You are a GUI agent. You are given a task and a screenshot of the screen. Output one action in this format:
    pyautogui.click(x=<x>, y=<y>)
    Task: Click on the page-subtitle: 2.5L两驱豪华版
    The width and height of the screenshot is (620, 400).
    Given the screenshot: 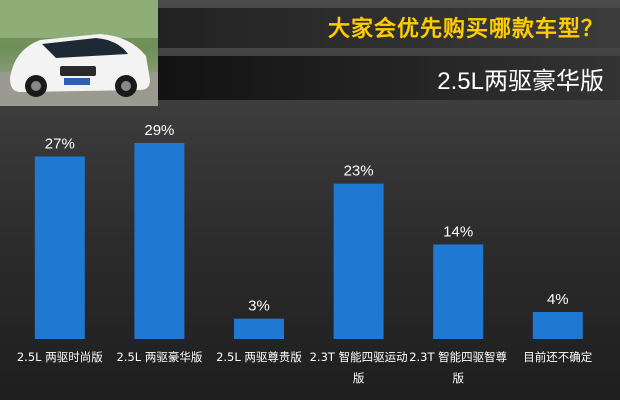 What is the action you would take?
    pyautogui.click(x=520, y=81)
    